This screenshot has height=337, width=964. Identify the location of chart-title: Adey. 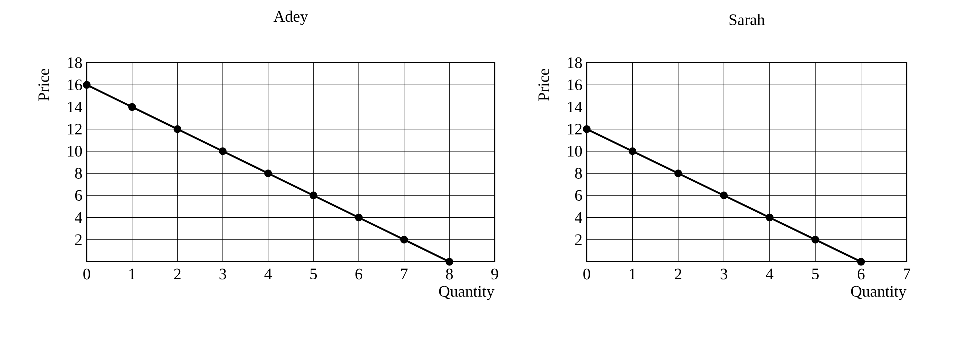
(291, 18).